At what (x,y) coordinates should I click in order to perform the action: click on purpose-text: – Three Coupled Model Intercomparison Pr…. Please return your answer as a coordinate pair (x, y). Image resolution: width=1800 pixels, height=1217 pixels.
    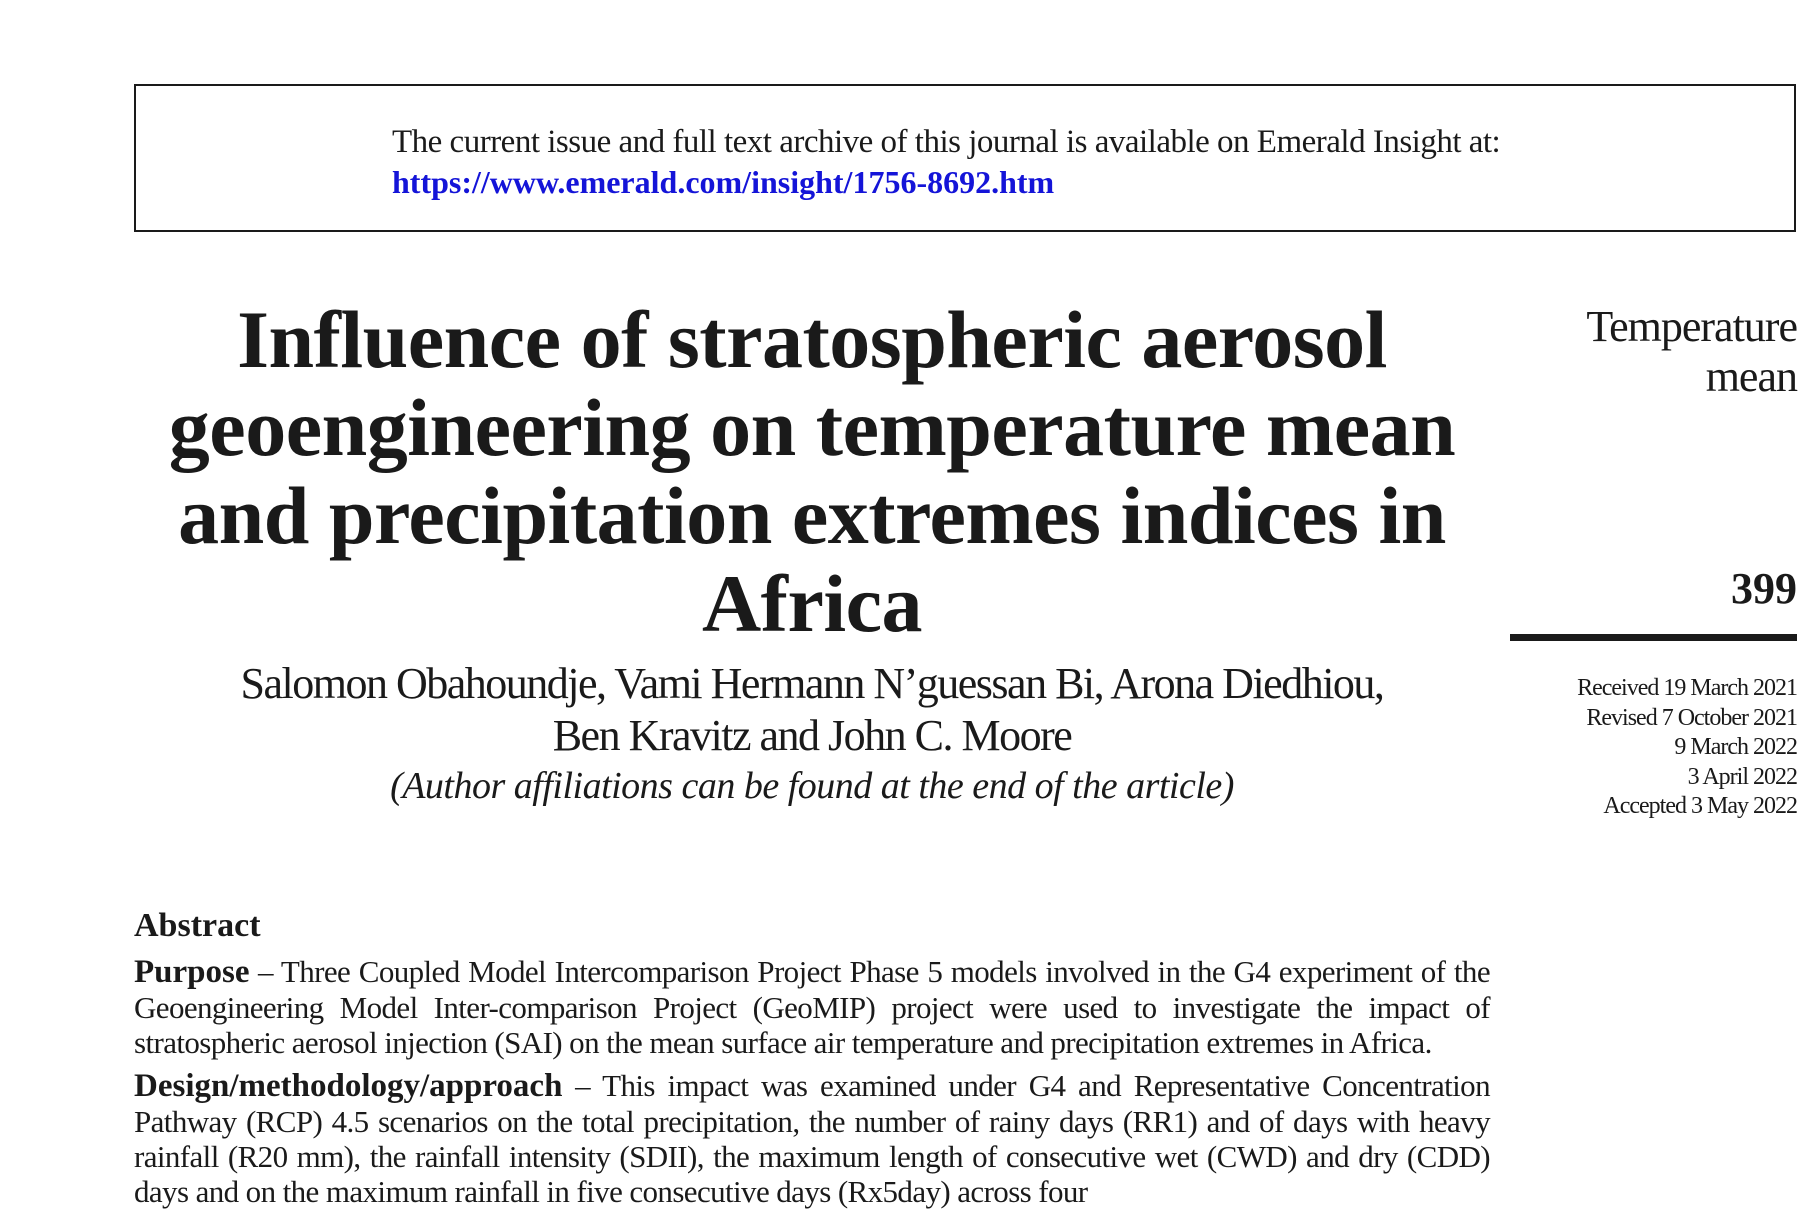
    Looking at the image, I should click on (812, 1007).